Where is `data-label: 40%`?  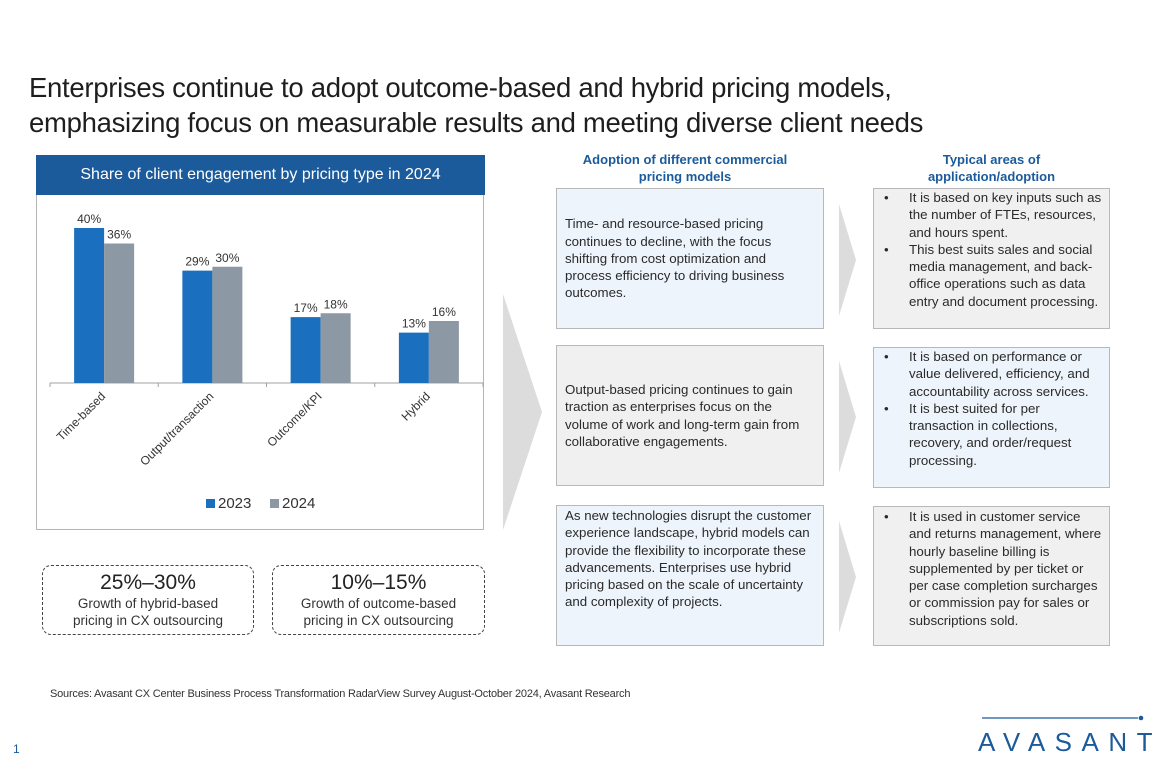 data-label: 40% is located at coordinates (89, 219).